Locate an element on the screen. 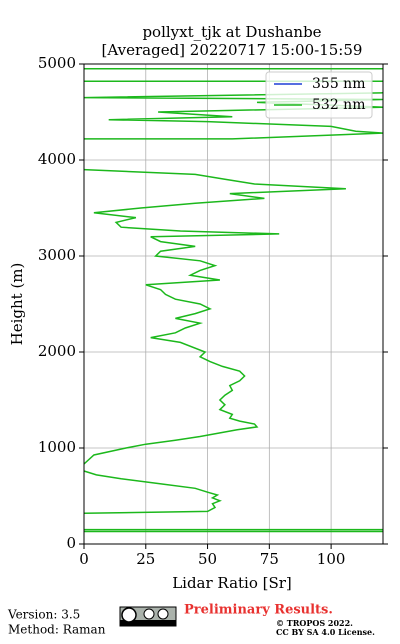 The image size is (400, 644). x-tick-label: 25 is located at coordinates (145, 559).